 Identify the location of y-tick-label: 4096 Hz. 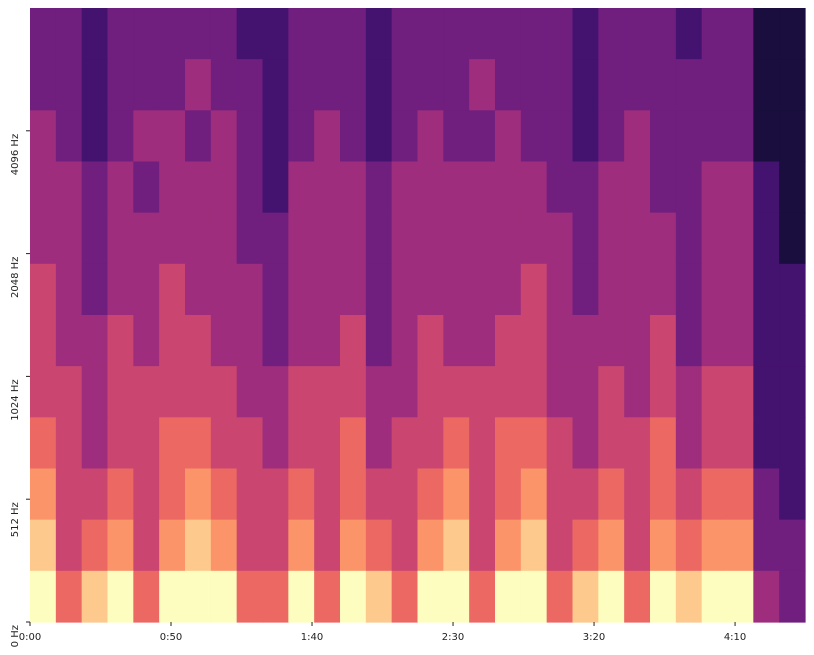
(15, 154).